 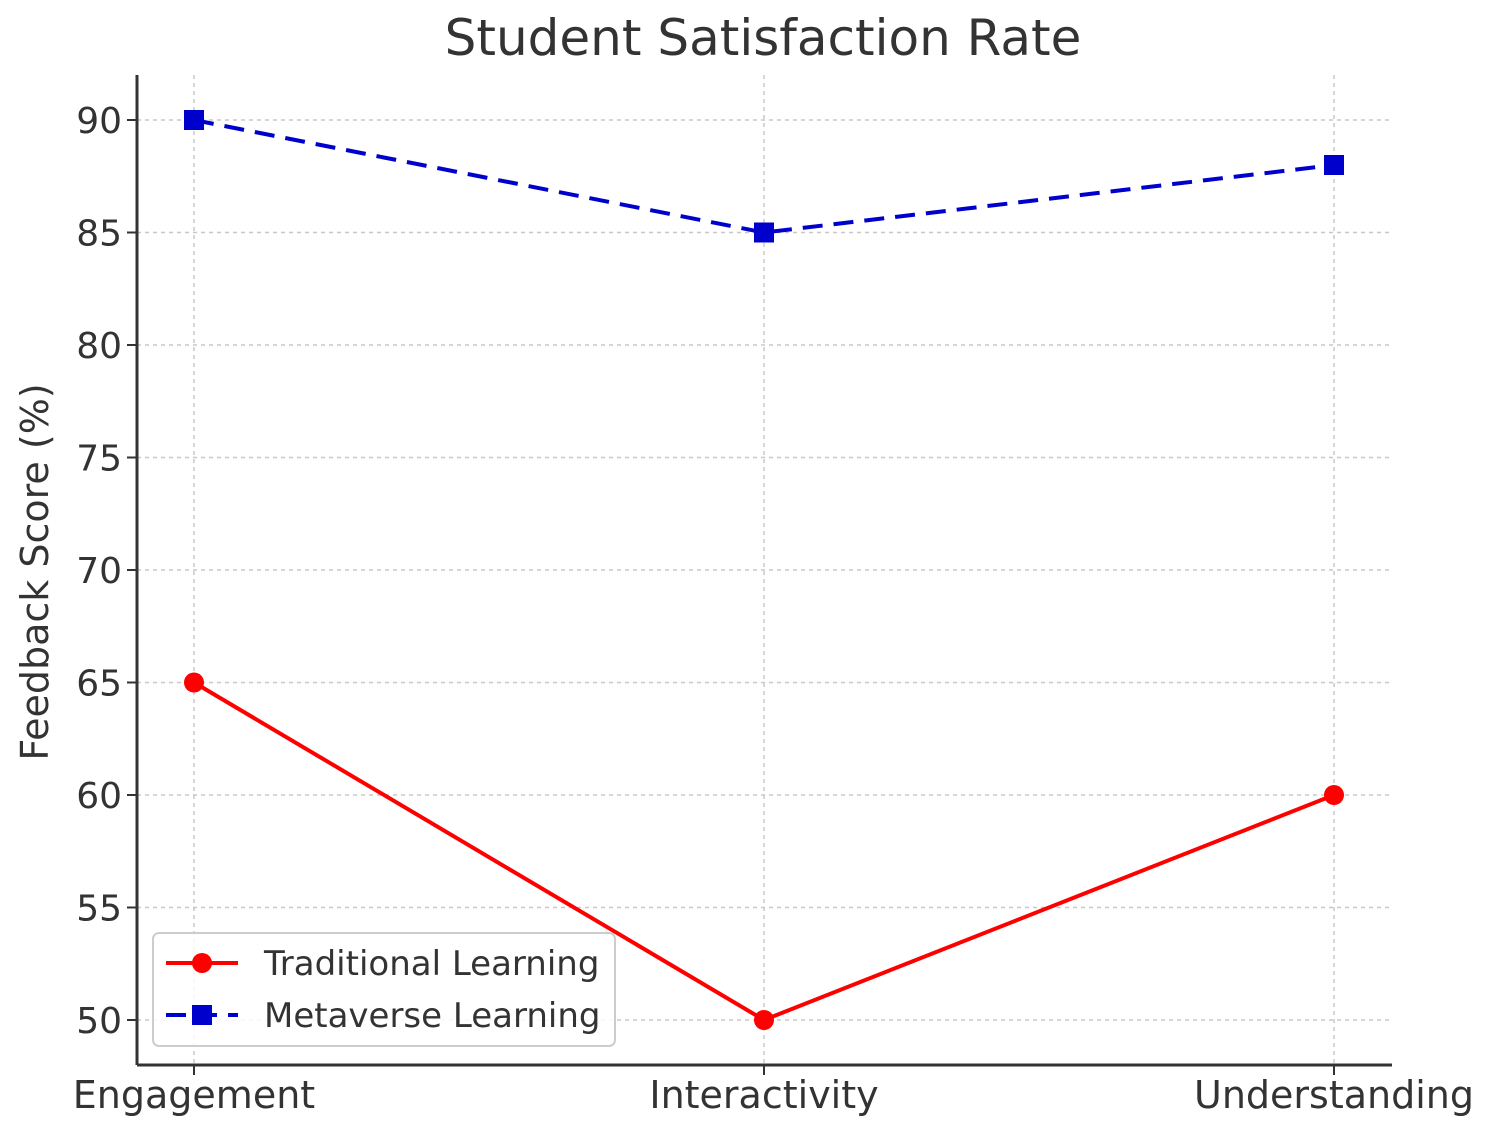 What do you see at coordinates (1334, 1095) in the screenshot?
I see `x-tick-label-understanding: Understanding` at bounding box center [1334, 1095].